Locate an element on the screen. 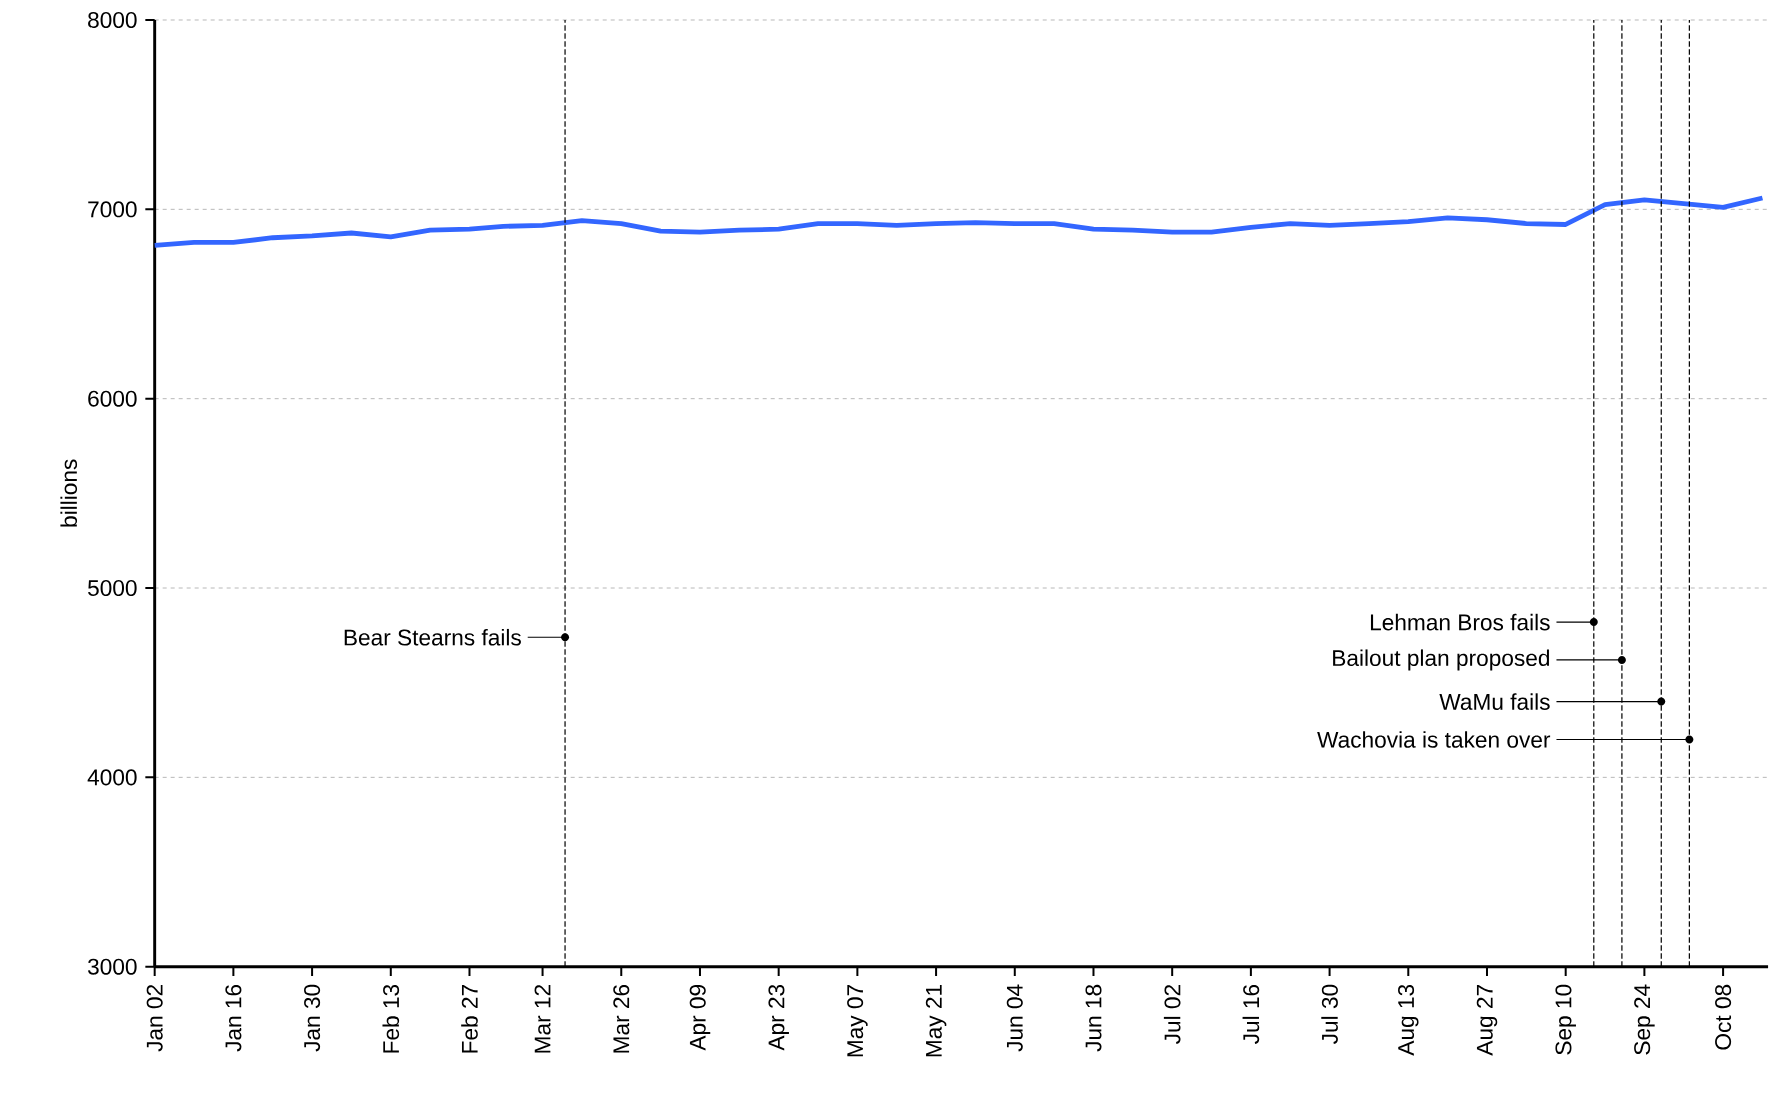  x-tick-label: Jul 30 is located at coordinates (1329, 1014).